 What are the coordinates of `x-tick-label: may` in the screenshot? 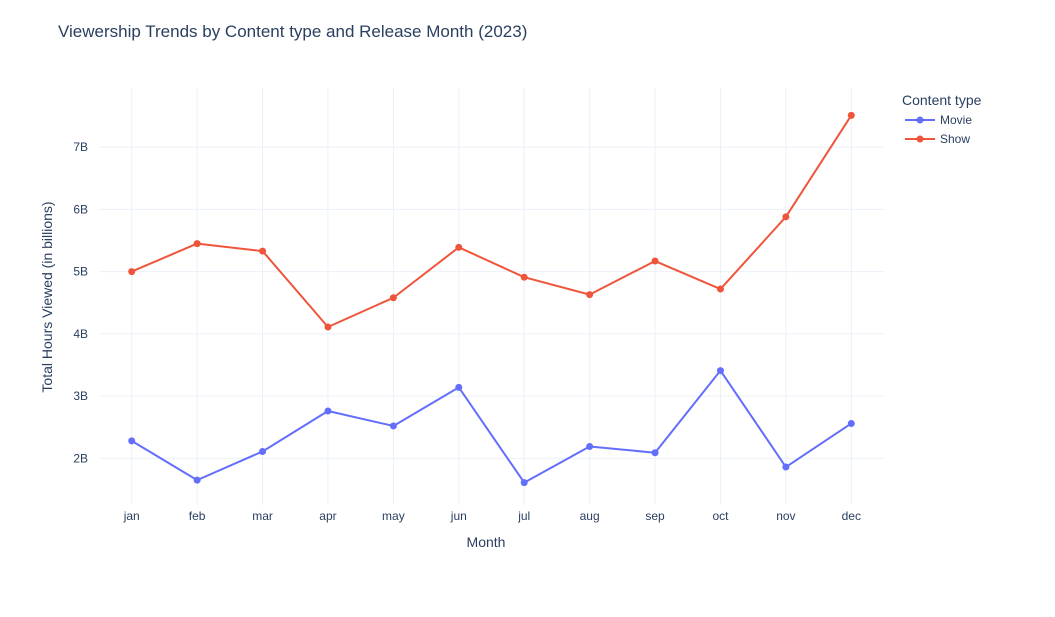 It's located at (393, 516).